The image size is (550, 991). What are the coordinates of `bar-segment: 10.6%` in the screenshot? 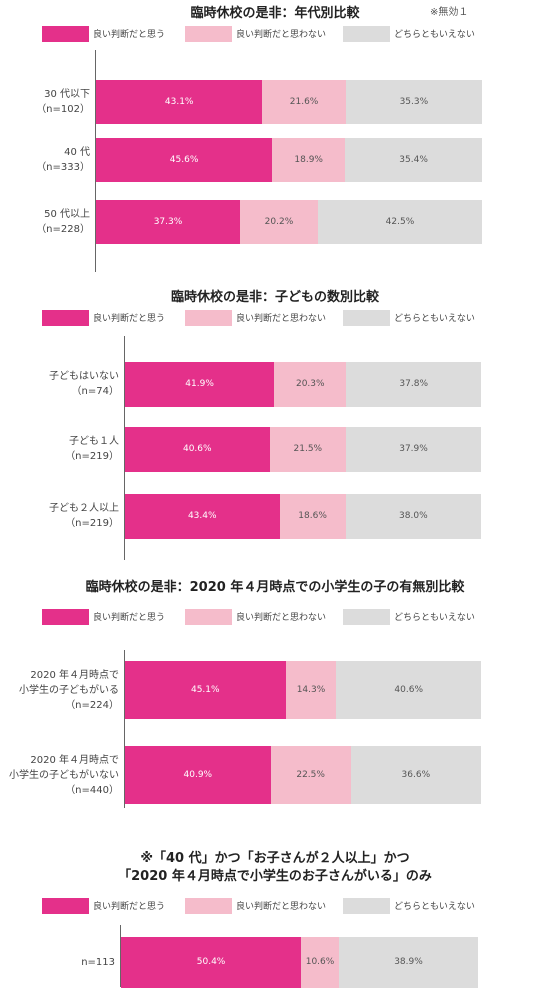 It's located at (320, 962).